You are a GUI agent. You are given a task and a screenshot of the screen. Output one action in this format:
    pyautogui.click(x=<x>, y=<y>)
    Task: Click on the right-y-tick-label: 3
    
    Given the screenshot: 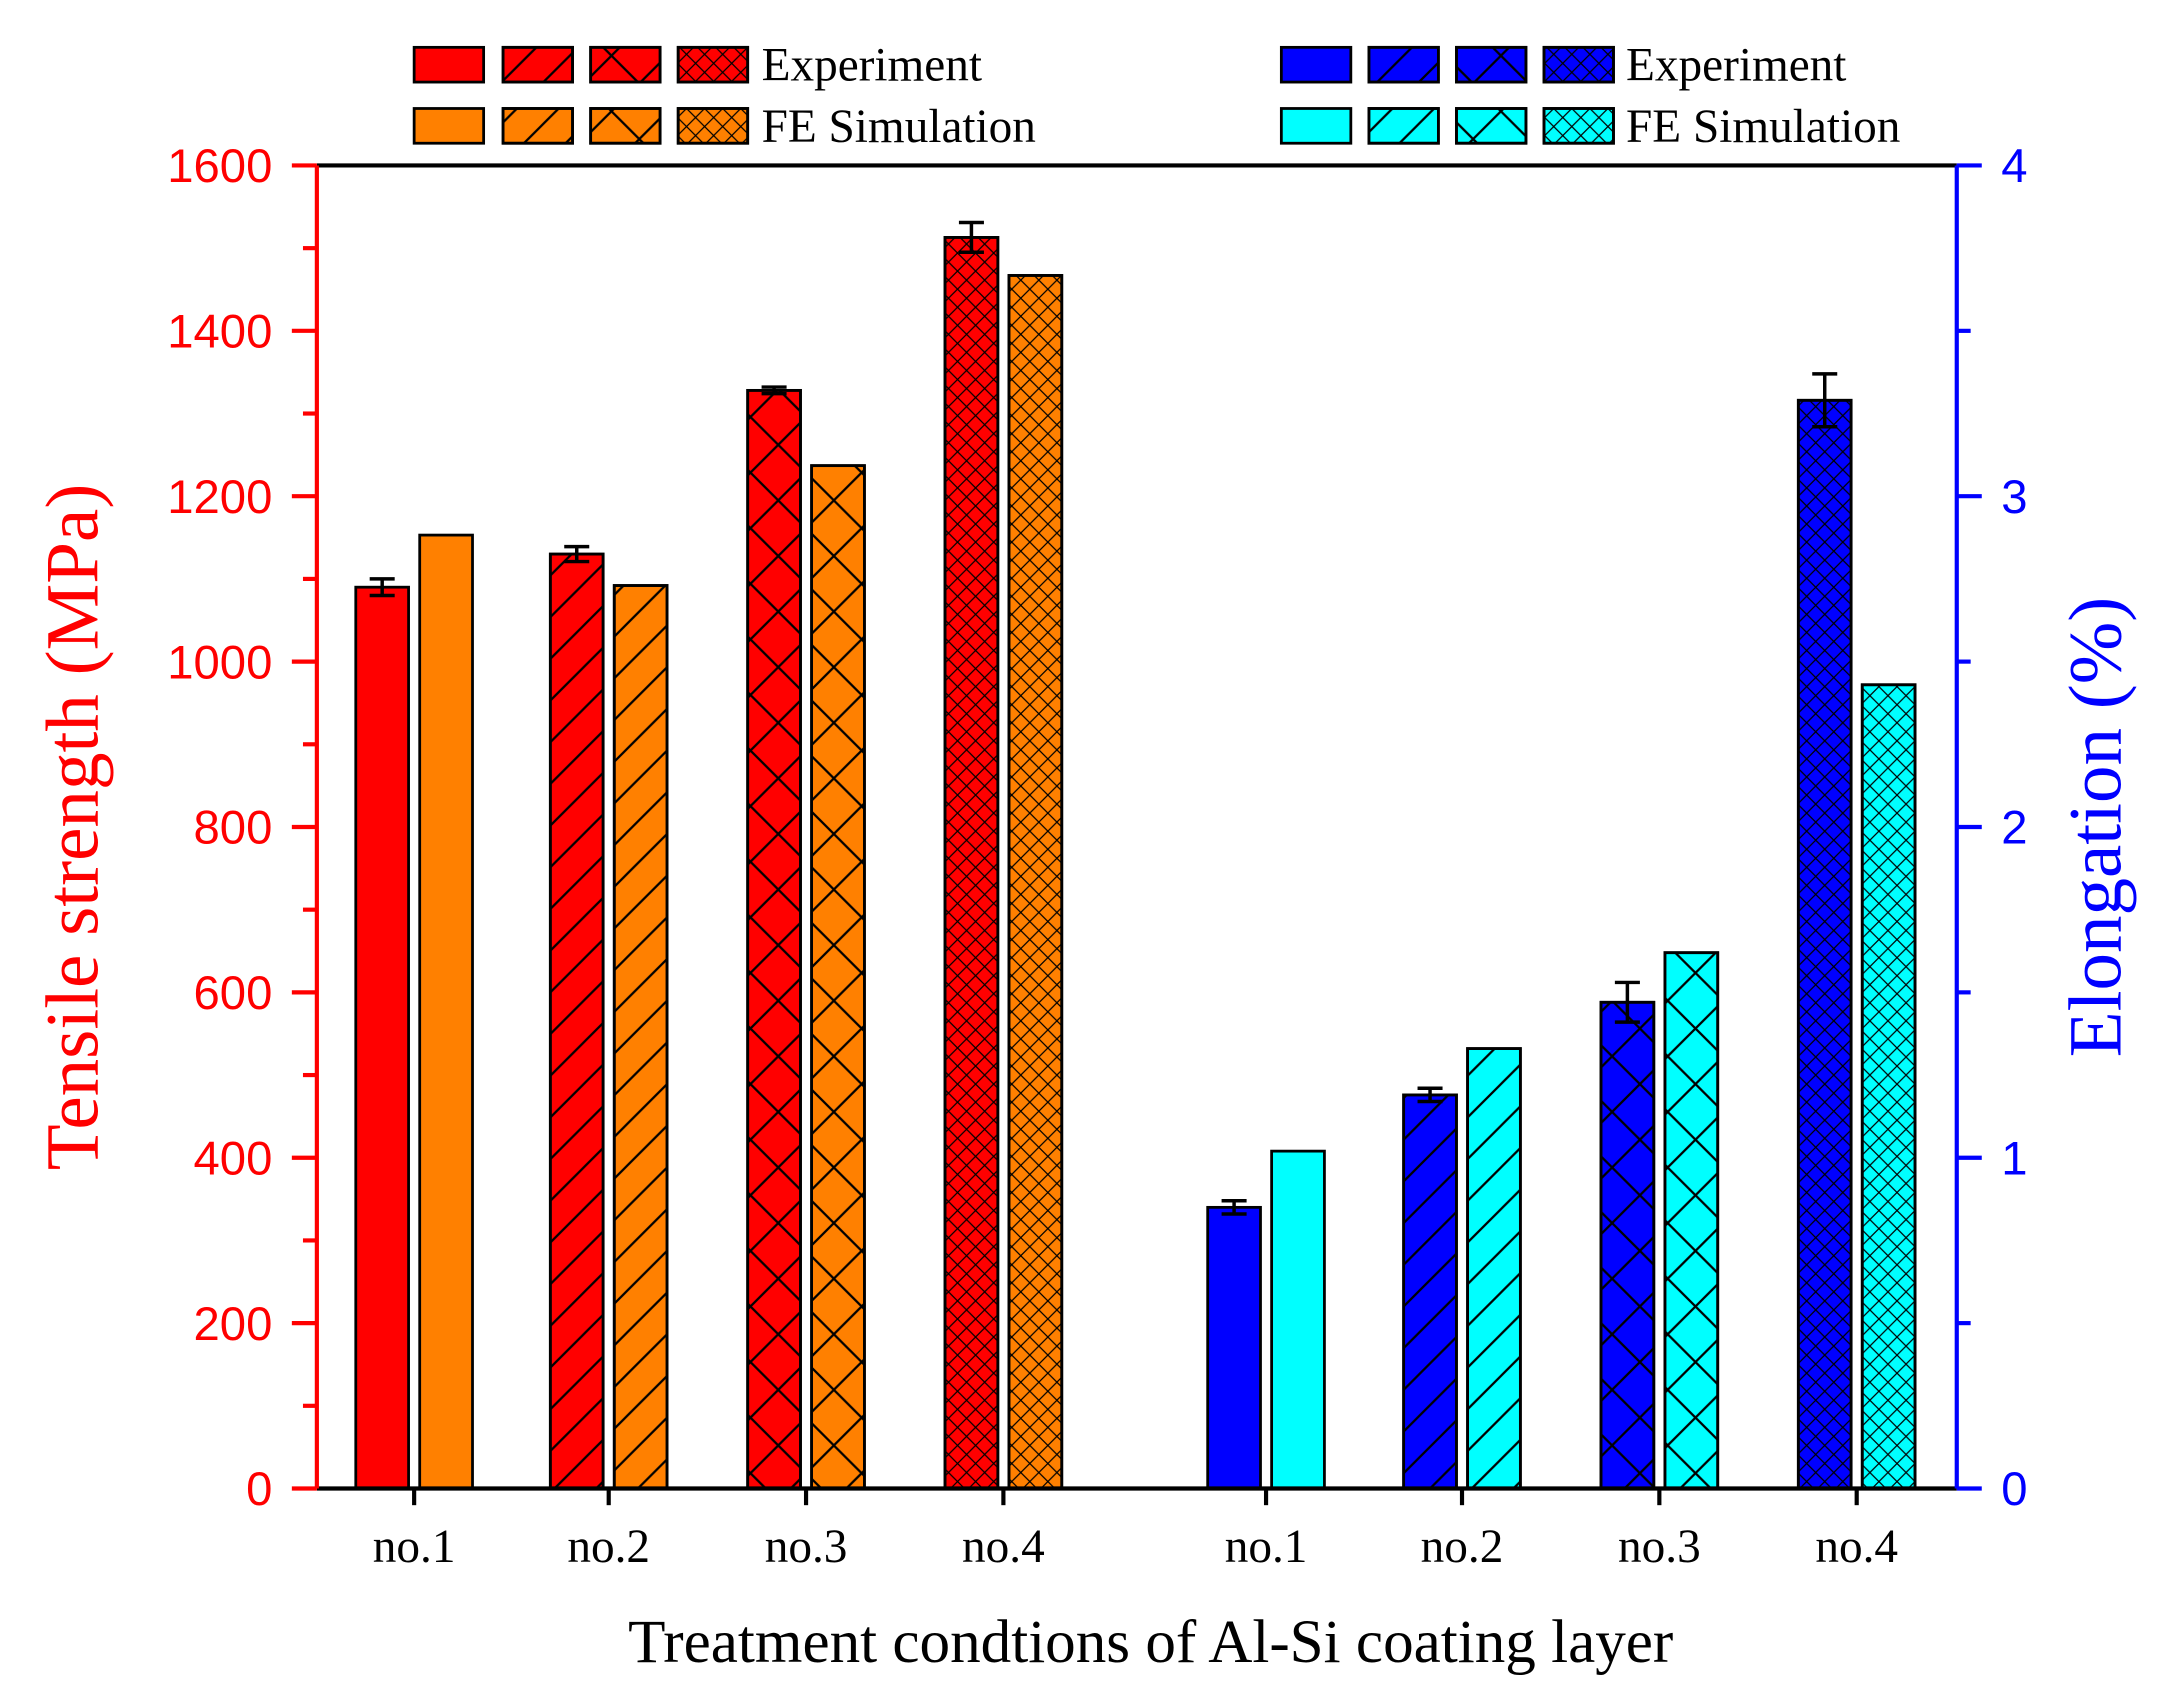 What is the action you would take?
    pyautogui.click(x=2014, y=497)
    